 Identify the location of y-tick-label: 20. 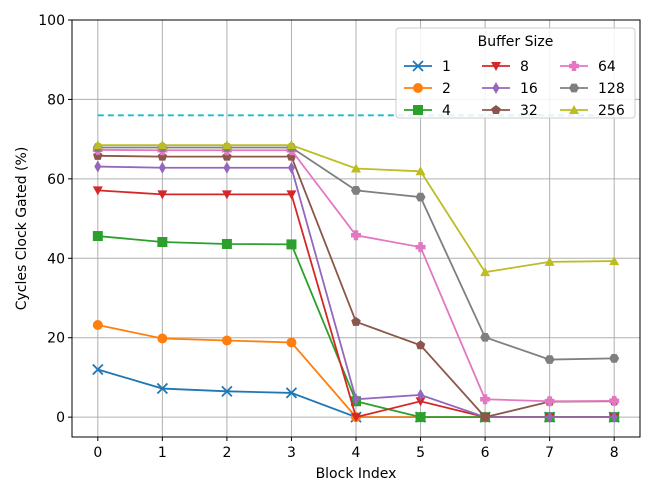
(56, 339).